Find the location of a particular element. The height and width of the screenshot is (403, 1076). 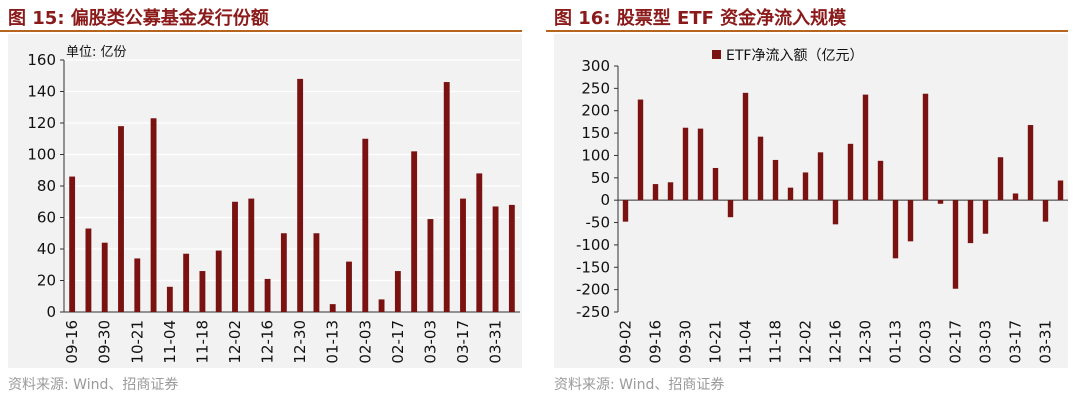

right-y-tick-label: 250 is located at coordinates (595, 88).